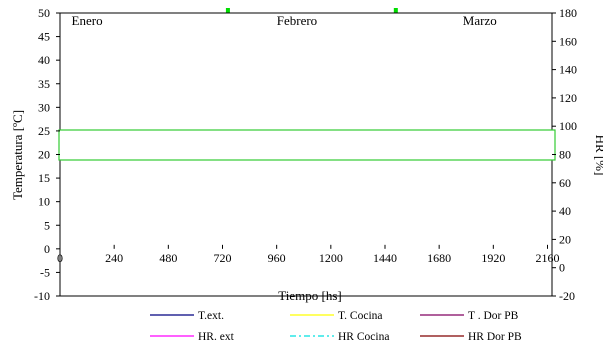  What do you see at coordinates (44, 107) in the screenshot?
I see `y-tick-label-8: 30` at bounding box center [44, 107].